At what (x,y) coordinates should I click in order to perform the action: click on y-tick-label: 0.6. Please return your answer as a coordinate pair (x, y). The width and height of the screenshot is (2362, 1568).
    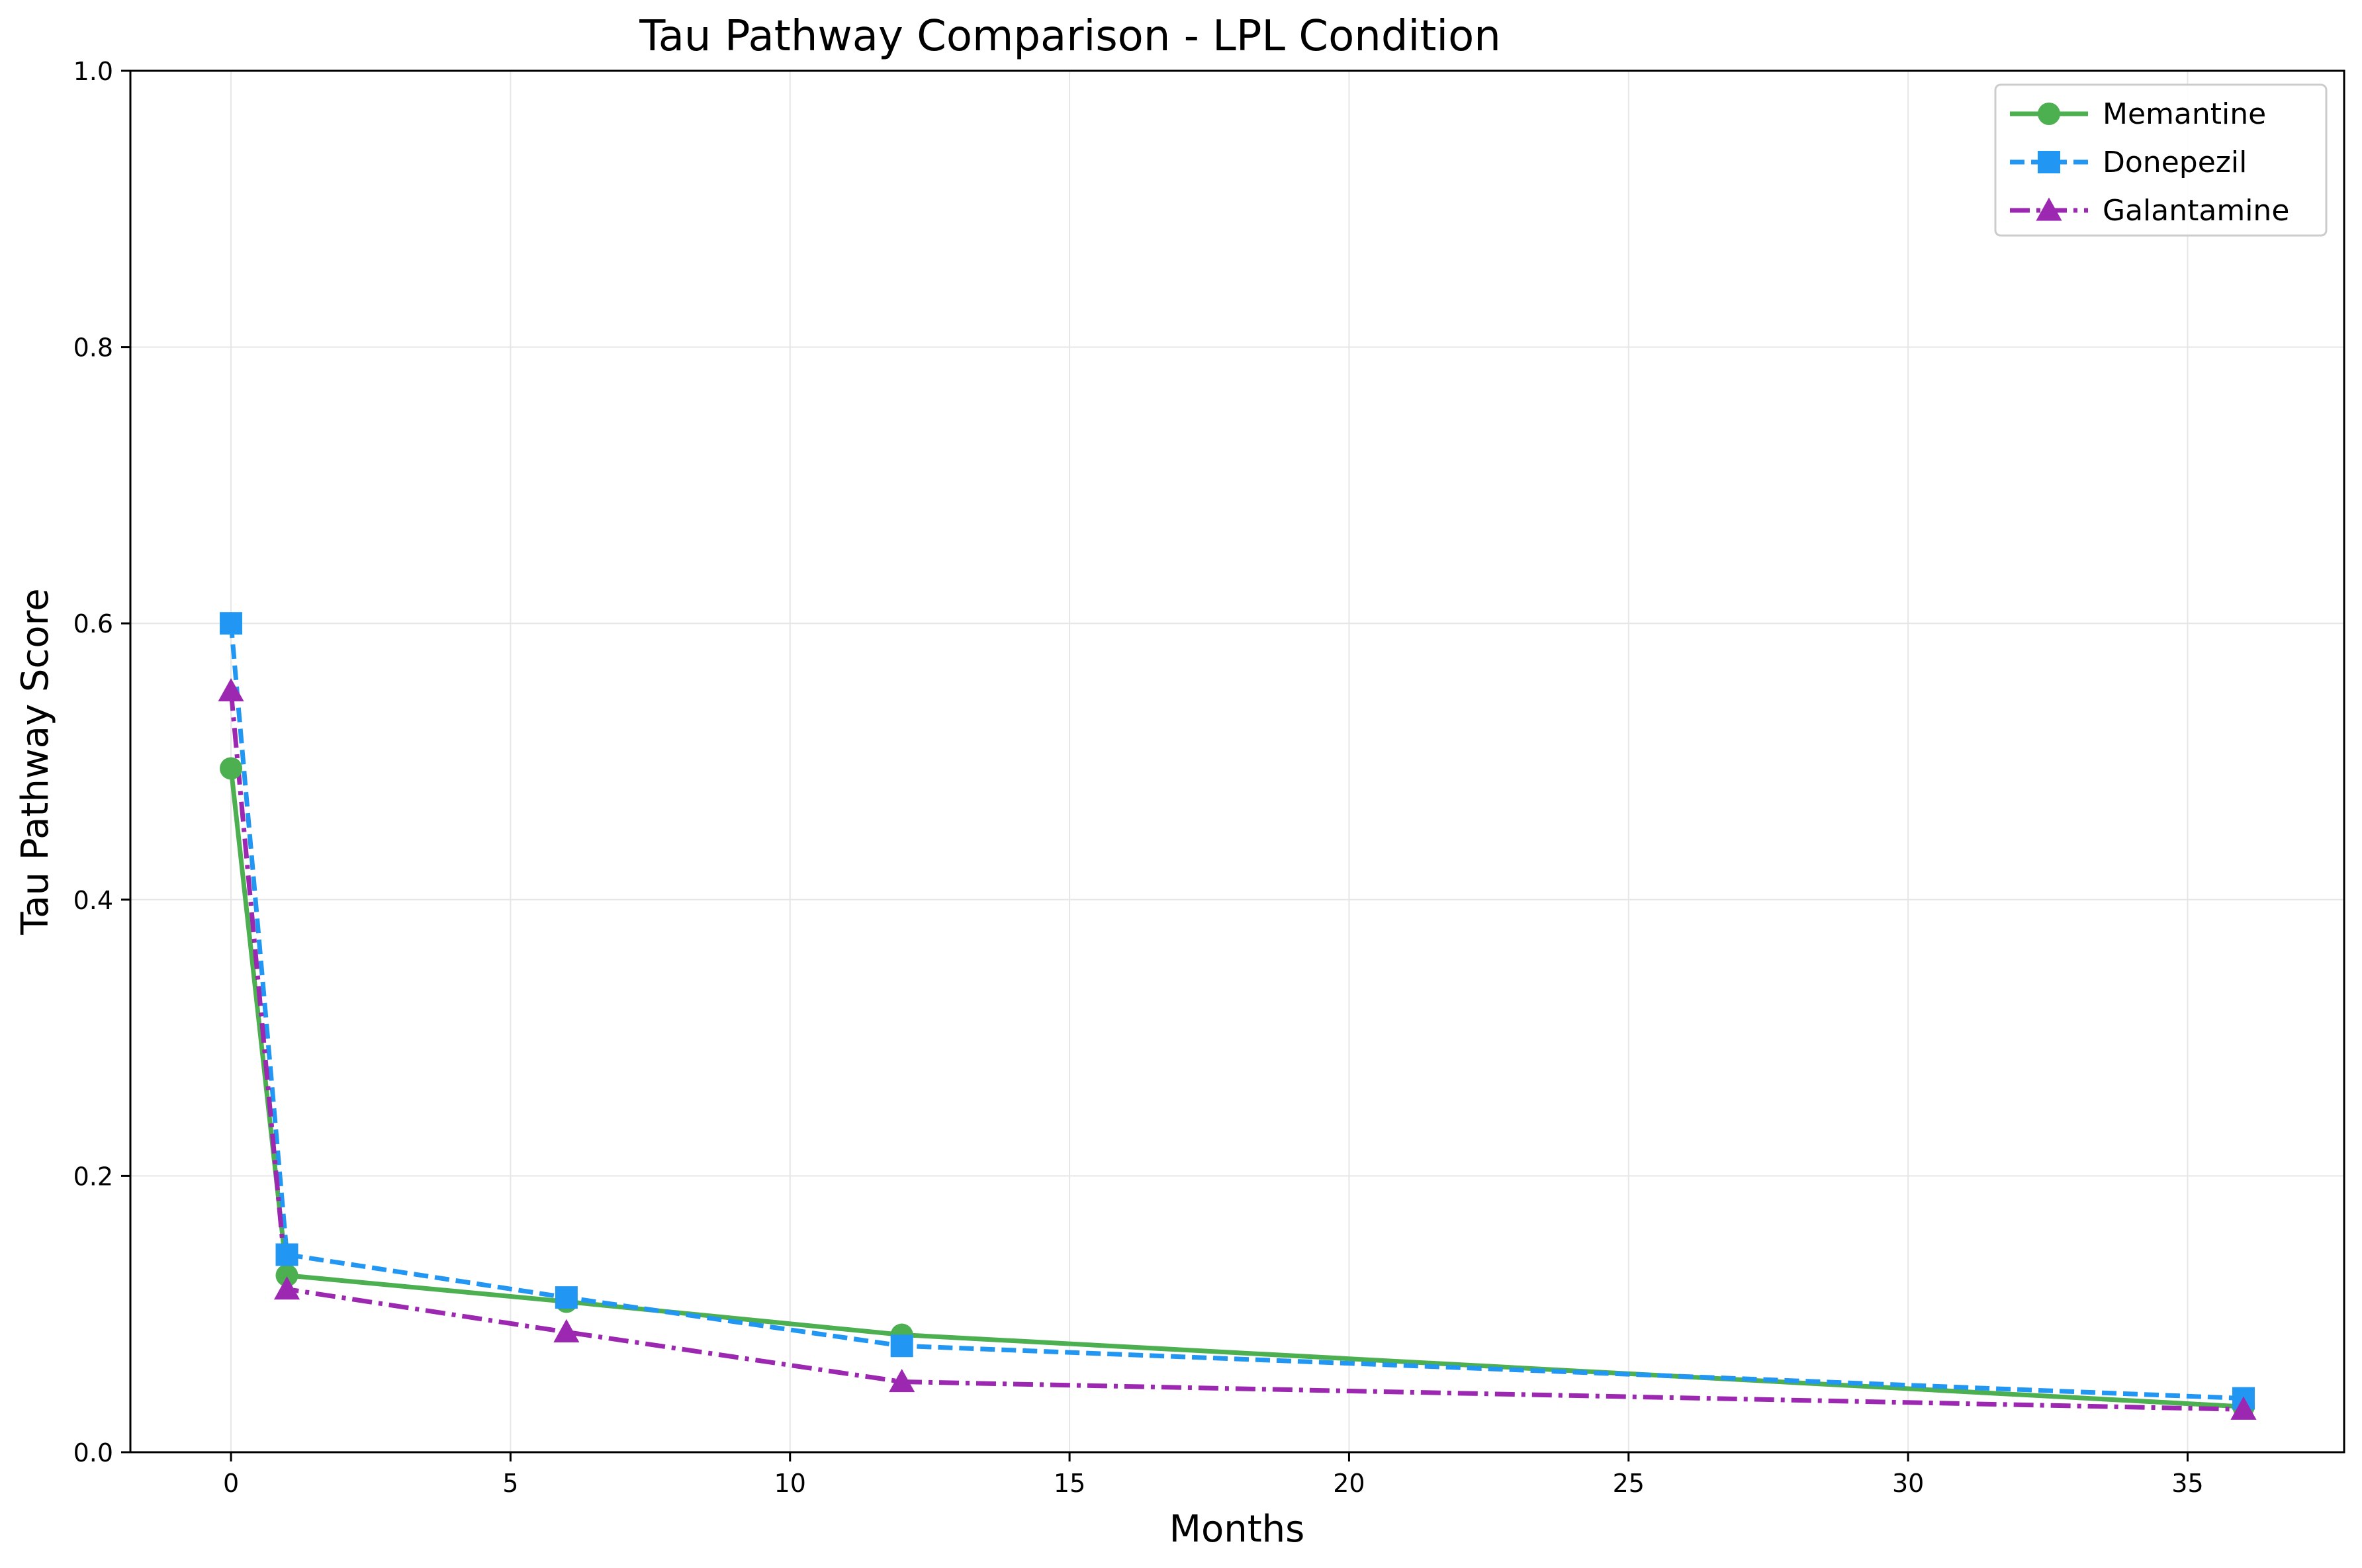
    Looking at the image, I should click on (93, 623).